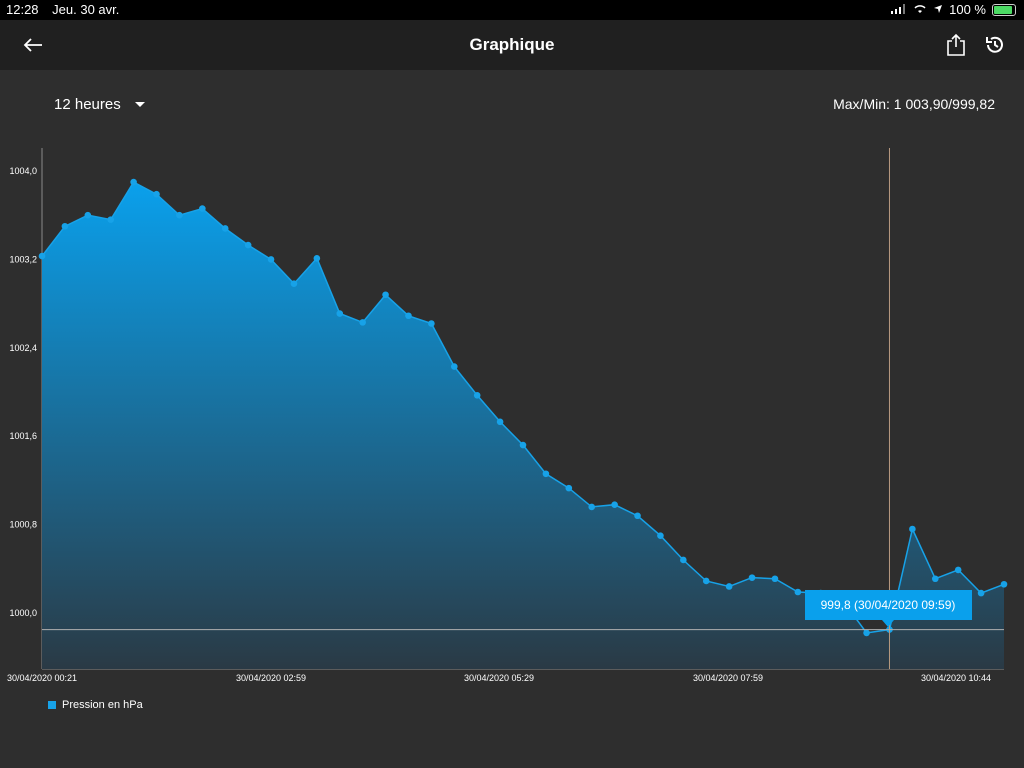 Image resolution: width=1024 pixels, height=768 pixels. I want to click on legend-label: Pression en hPa, so click(102, 705).